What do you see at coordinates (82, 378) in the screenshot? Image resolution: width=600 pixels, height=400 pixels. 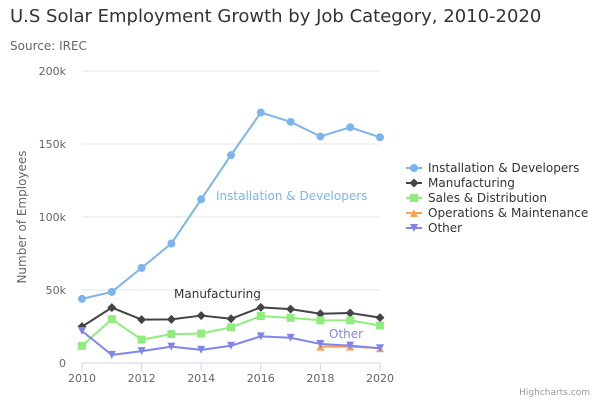 I see `x-tick-label: 2010` at bounding box center [82, 378].